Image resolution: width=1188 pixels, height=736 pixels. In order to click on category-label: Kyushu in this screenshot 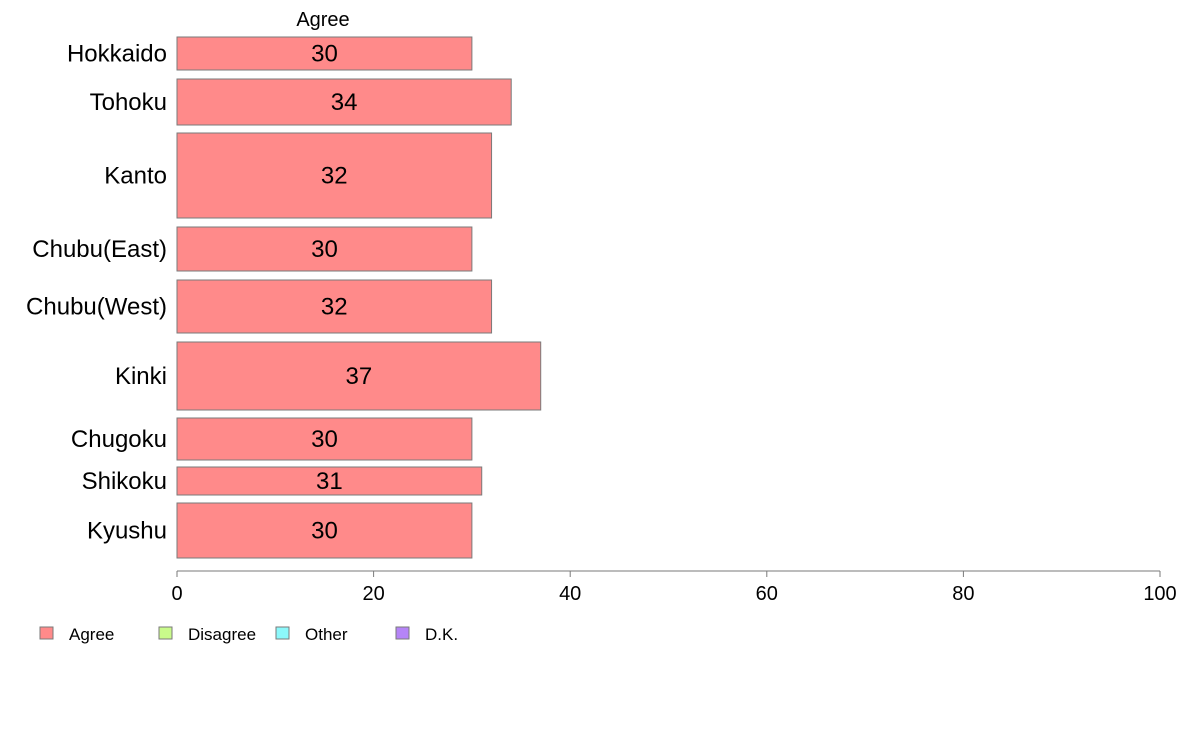, I will do `click(127, 531)`.